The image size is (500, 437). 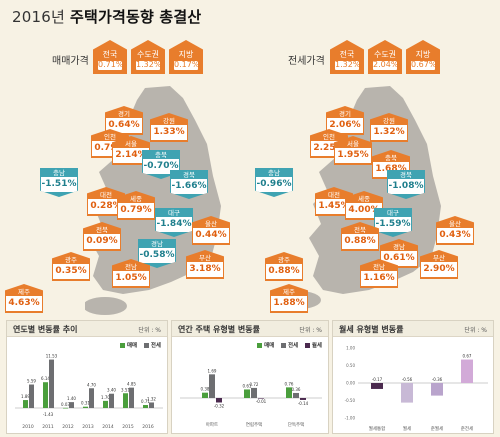 I want to click on jeonse-region-1: 강원 1.32%, so click(x=389, y=127).